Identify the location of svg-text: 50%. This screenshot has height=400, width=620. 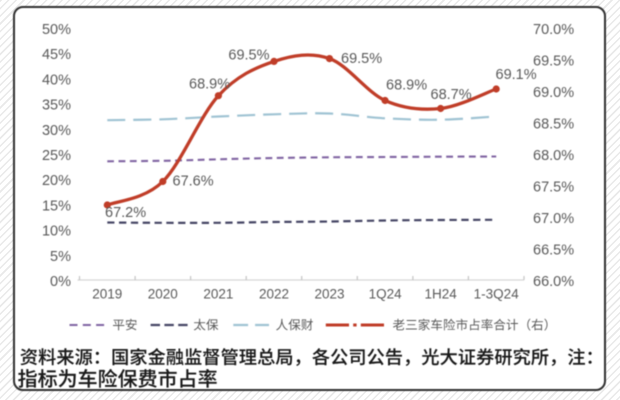
(56, 30).